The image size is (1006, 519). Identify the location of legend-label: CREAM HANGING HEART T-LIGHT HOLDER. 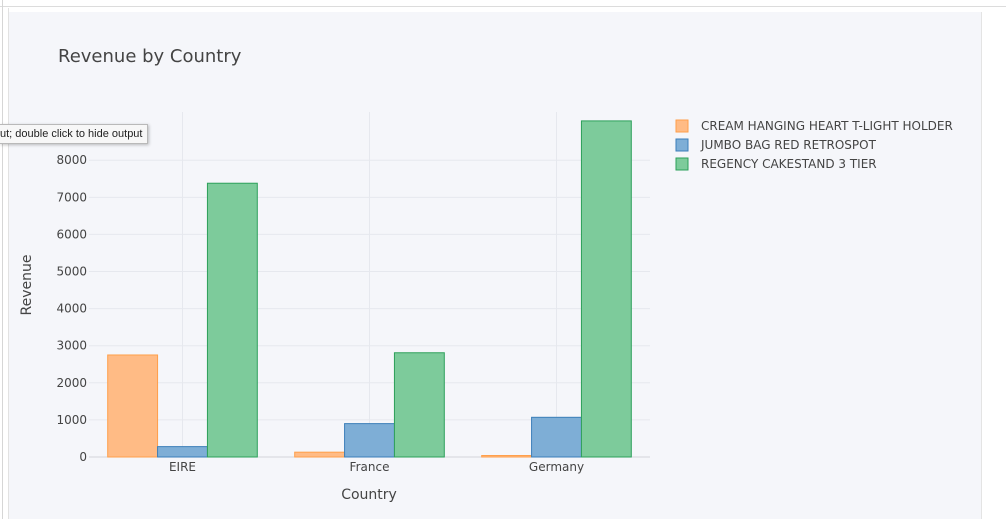
(827, 126).